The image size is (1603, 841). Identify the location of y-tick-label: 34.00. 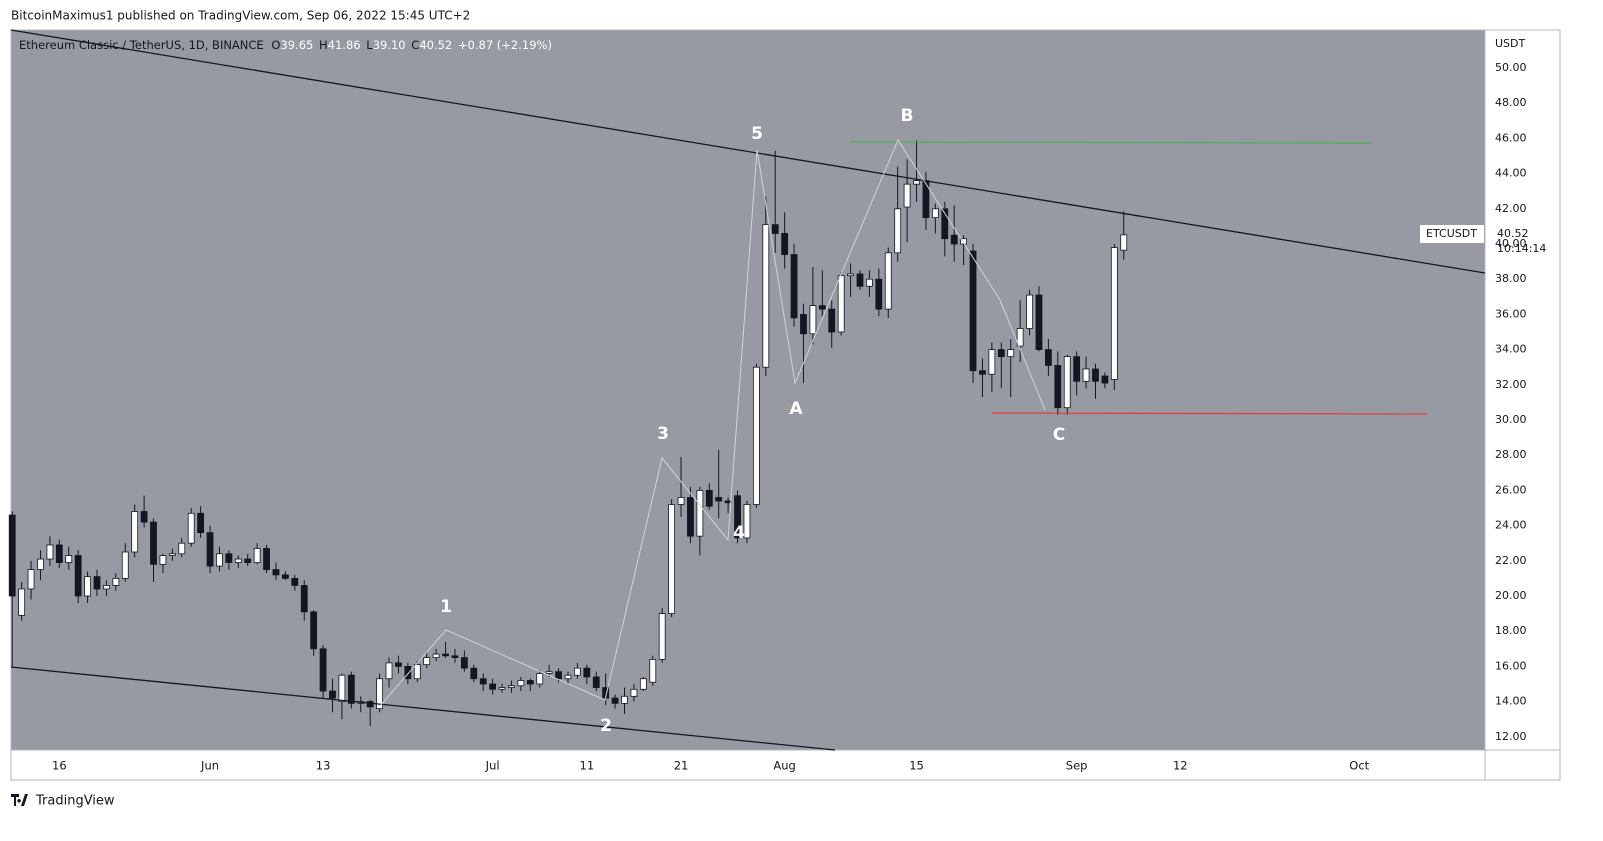
(1511, 349).